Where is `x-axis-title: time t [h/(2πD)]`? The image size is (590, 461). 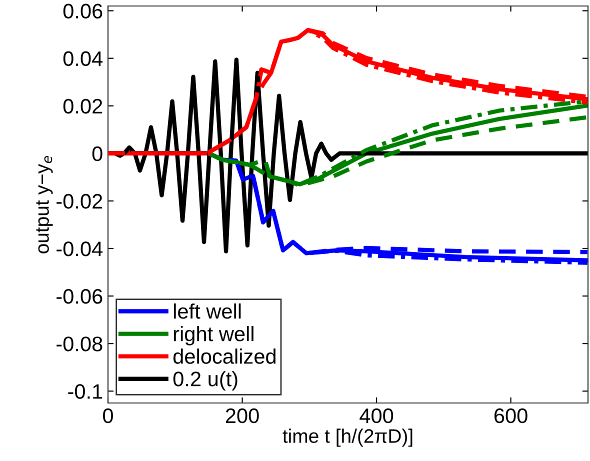
x-axis-title: time t [h/(2πD)] is located at coordinates (347, 437).